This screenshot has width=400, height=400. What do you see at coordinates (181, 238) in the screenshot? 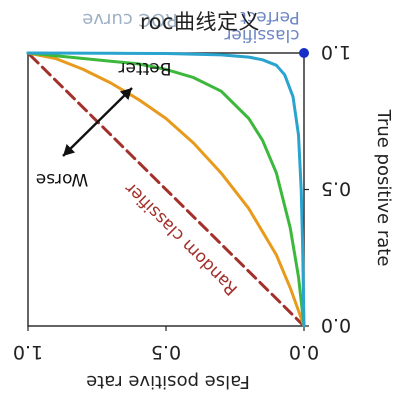
I see `random-classifier-label: Random classifier` at bounding box center [181, 238].